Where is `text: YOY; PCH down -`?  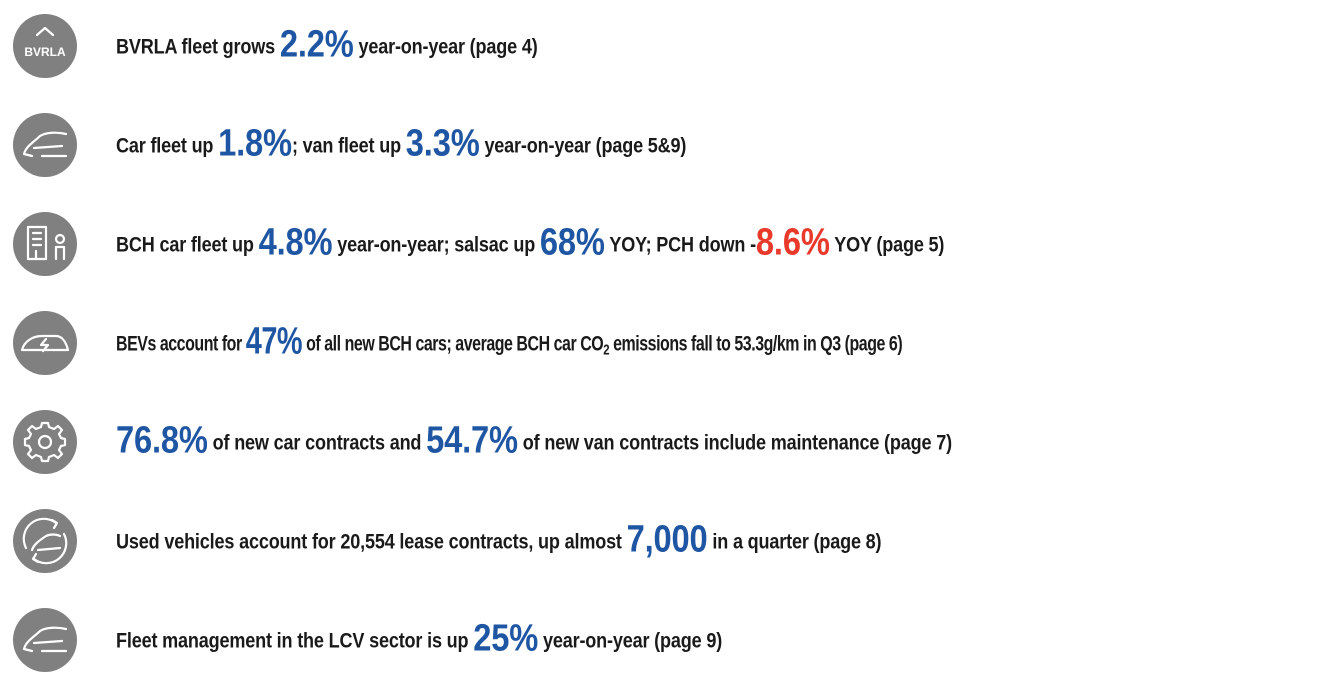 text: YOY; PCH down - is located at coordinates (680, 245).